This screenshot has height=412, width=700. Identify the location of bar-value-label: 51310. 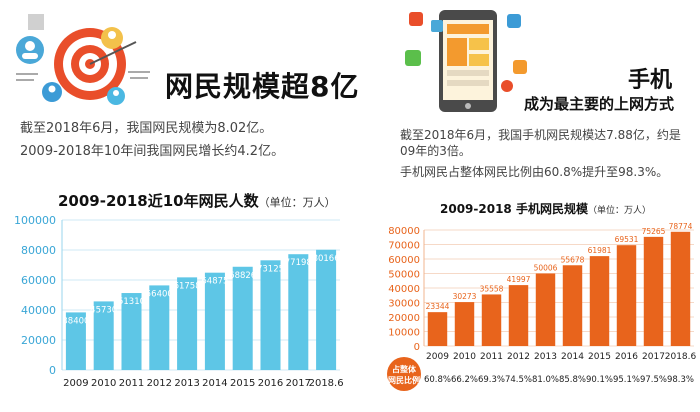
(131, 302).